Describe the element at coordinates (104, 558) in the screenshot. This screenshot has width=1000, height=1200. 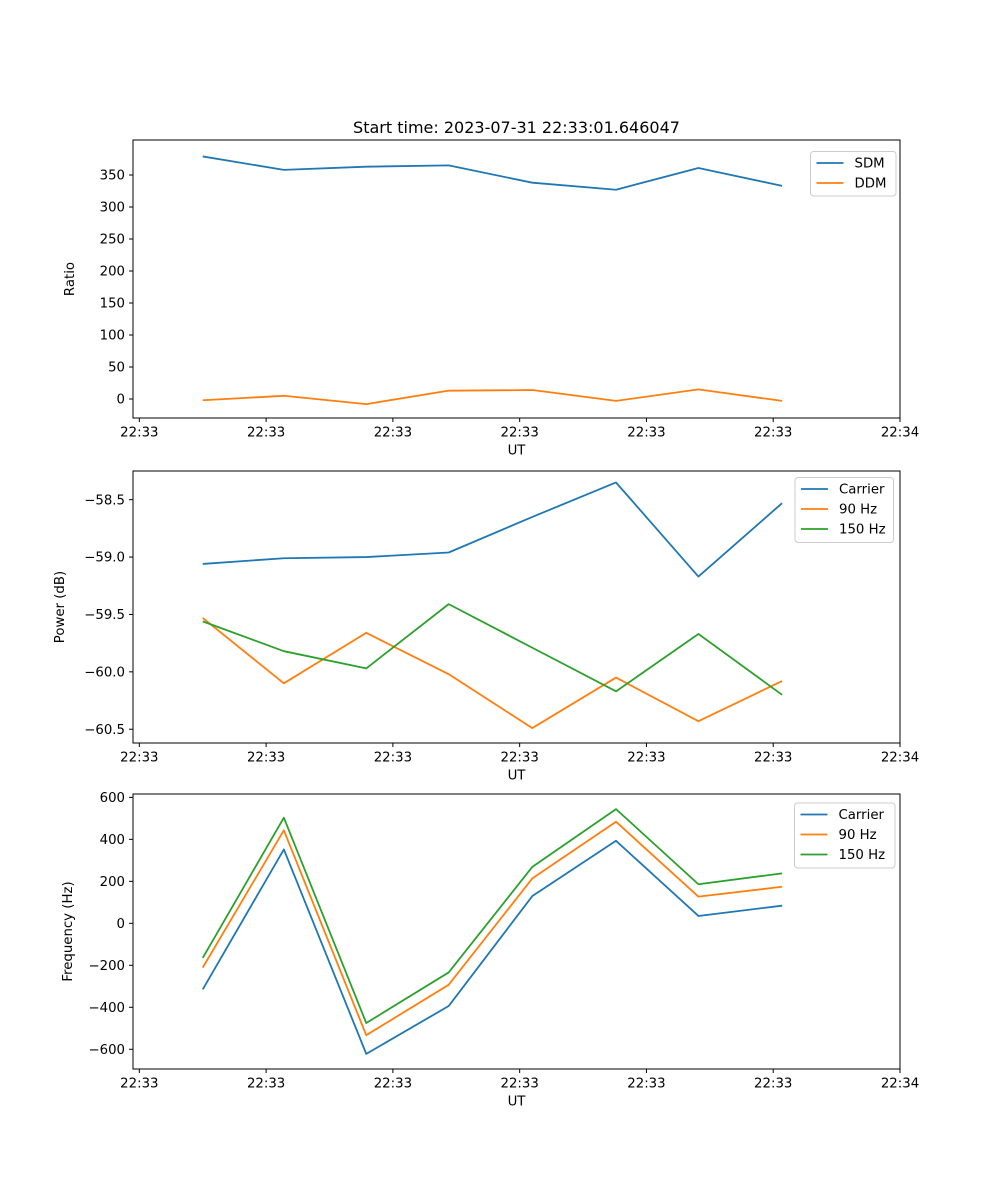
I see `y-axis-tick-label: −59.0` at that location.